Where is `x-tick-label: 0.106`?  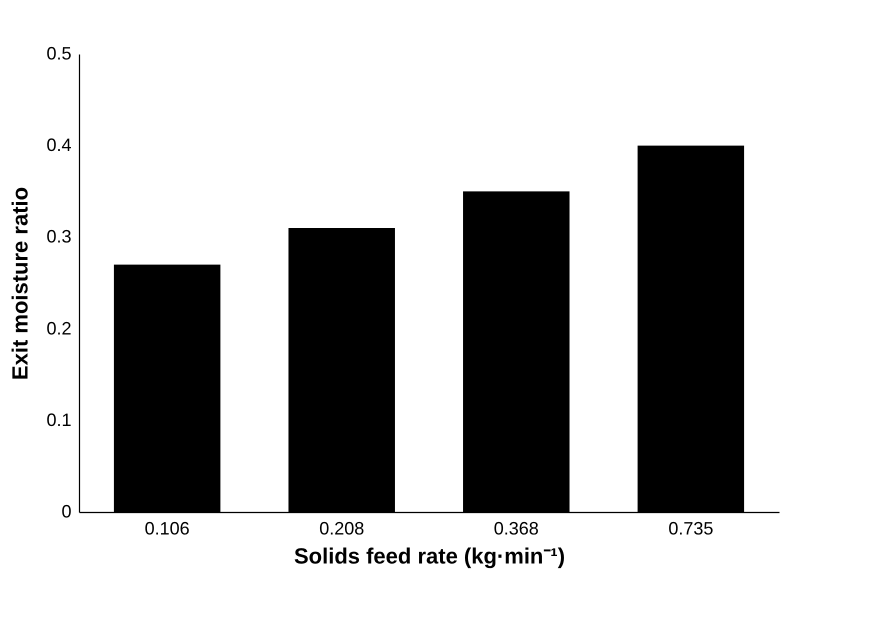
x-tick-label: 0.106 is located at coordinates (167, 528).